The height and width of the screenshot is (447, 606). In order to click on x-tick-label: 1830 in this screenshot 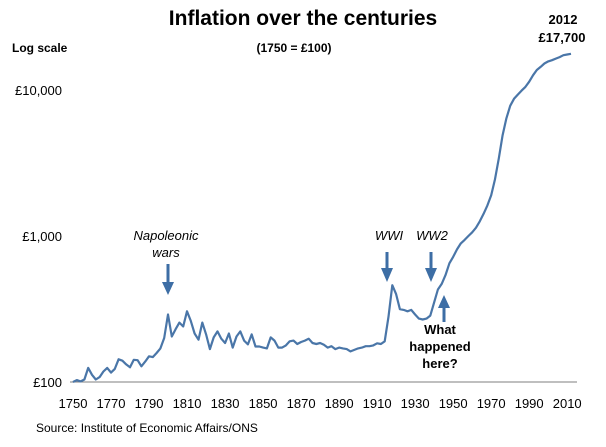, I will do `click(225, 403)`.